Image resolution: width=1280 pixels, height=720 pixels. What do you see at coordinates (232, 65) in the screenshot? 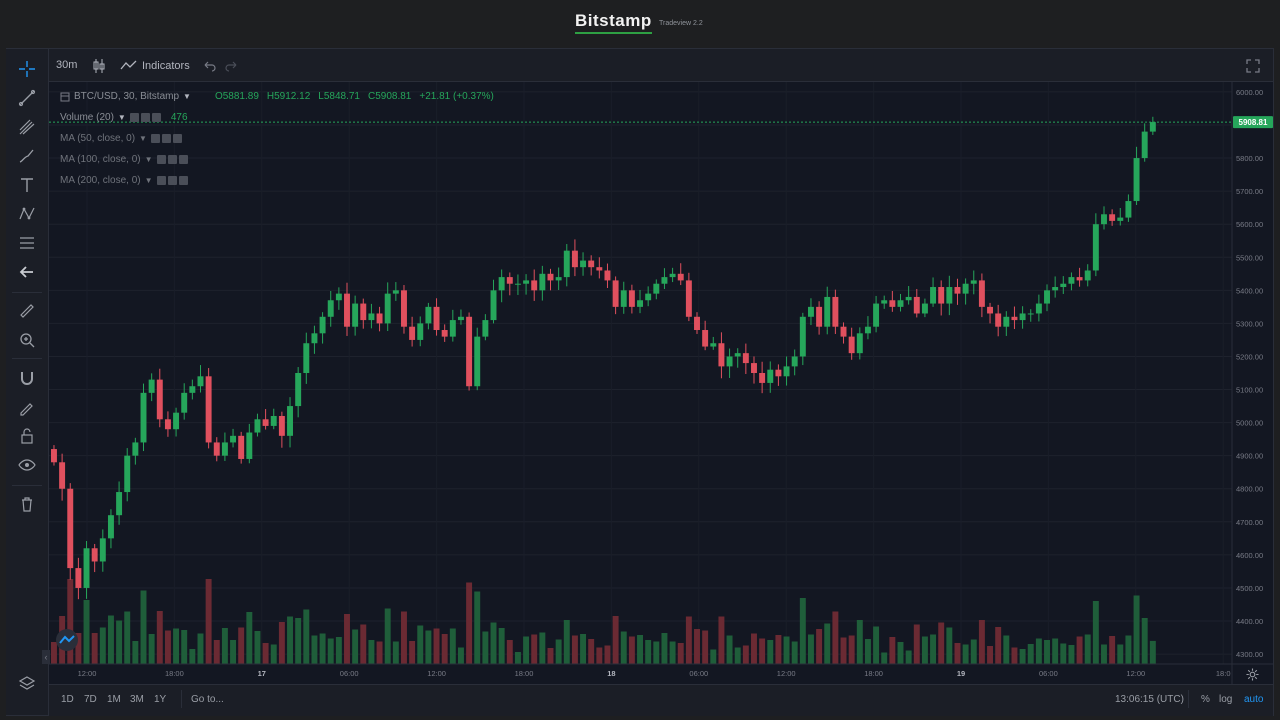
I see `redo-icon` at bounding box center [232, 65].